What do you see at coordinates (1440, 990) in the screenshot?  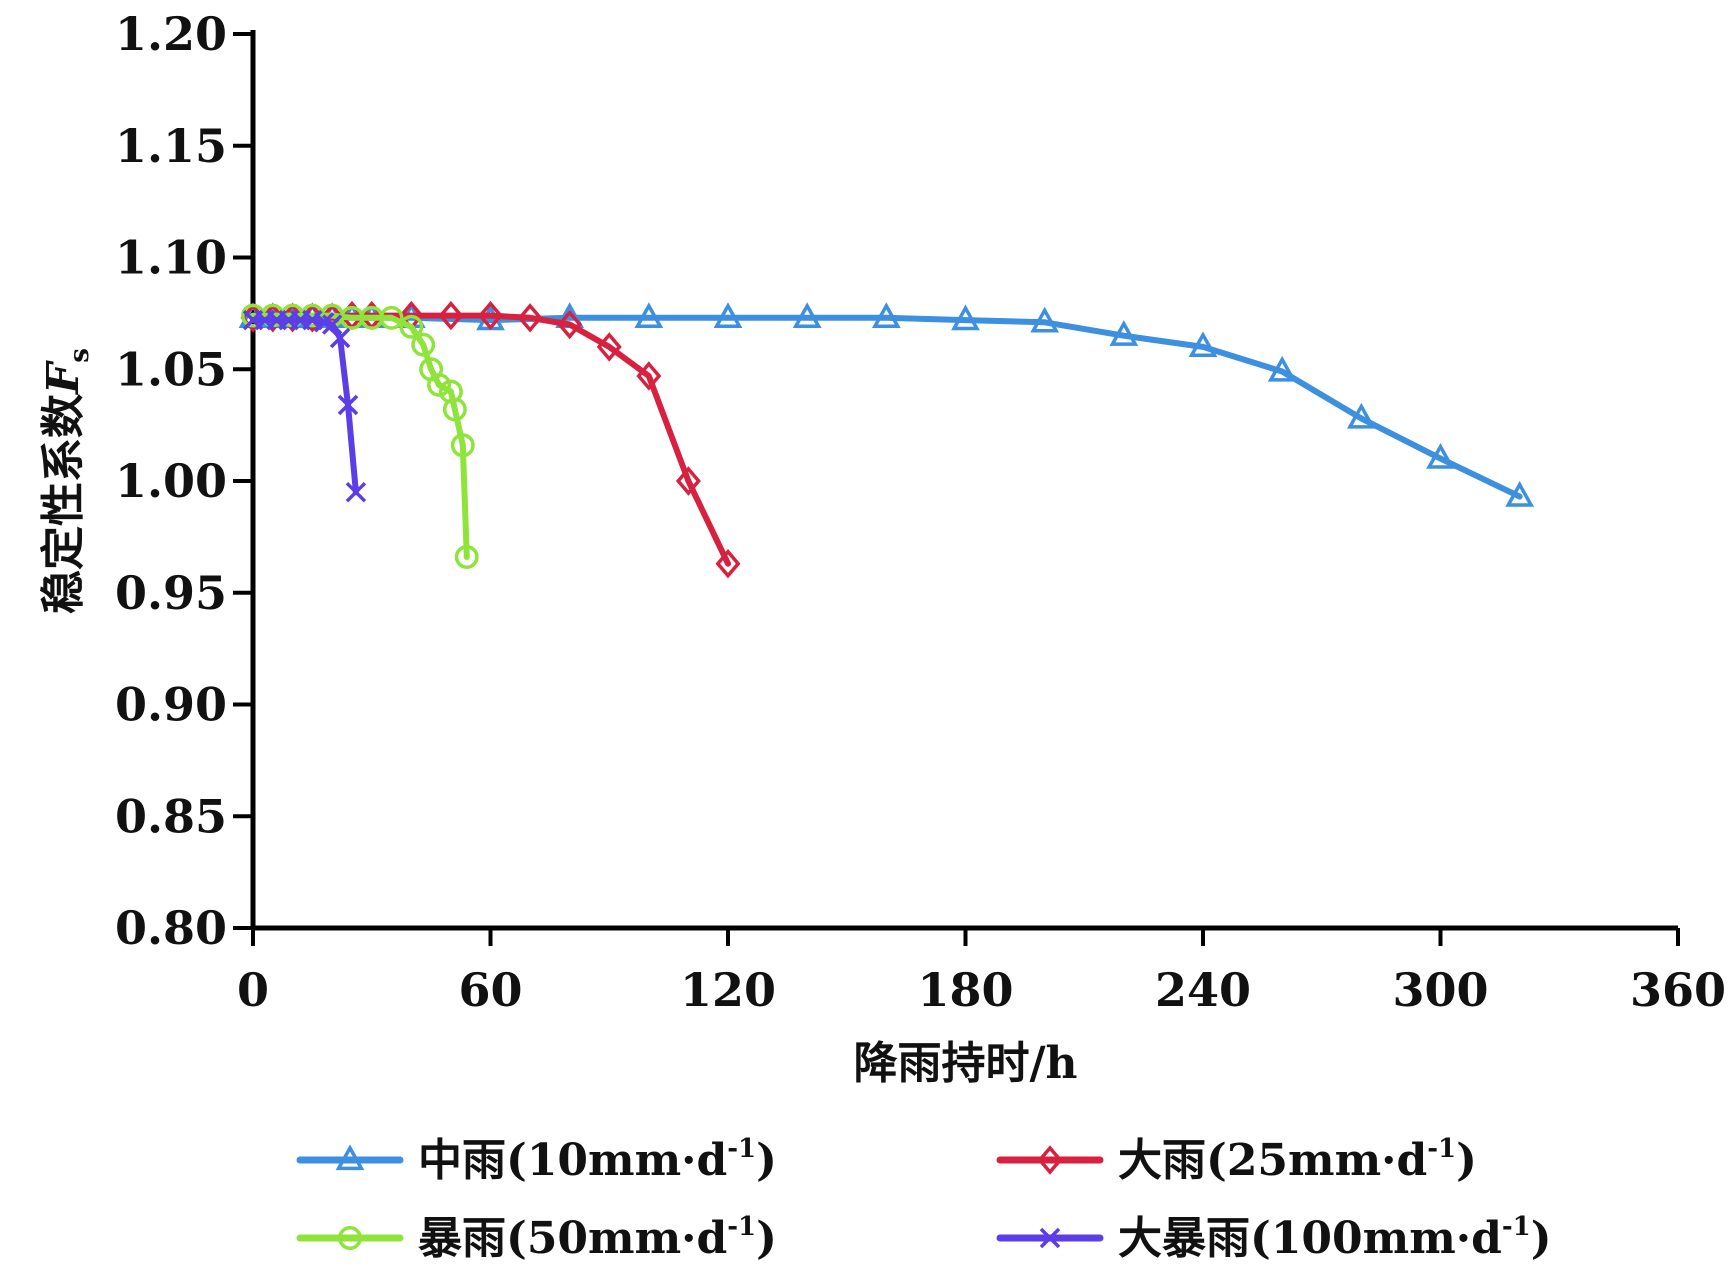 I see `x-tick-label: 300` at bounding box center [1440, 990].